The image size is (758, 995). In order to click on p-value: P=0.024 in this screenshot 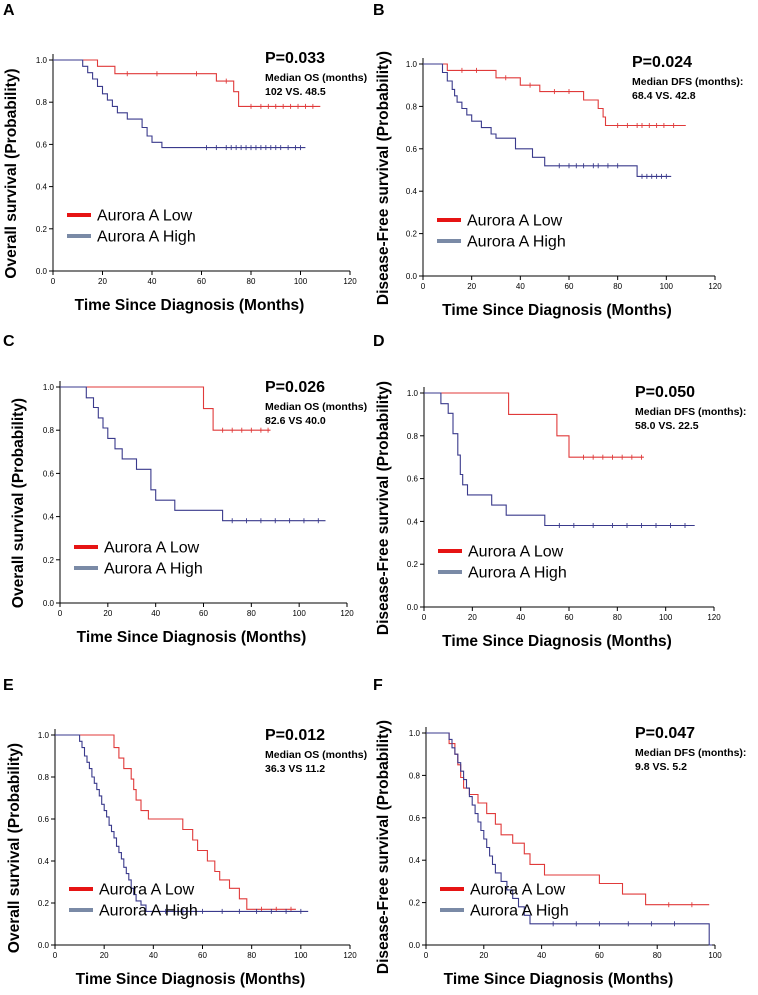, I will do `click(662, 62)`.